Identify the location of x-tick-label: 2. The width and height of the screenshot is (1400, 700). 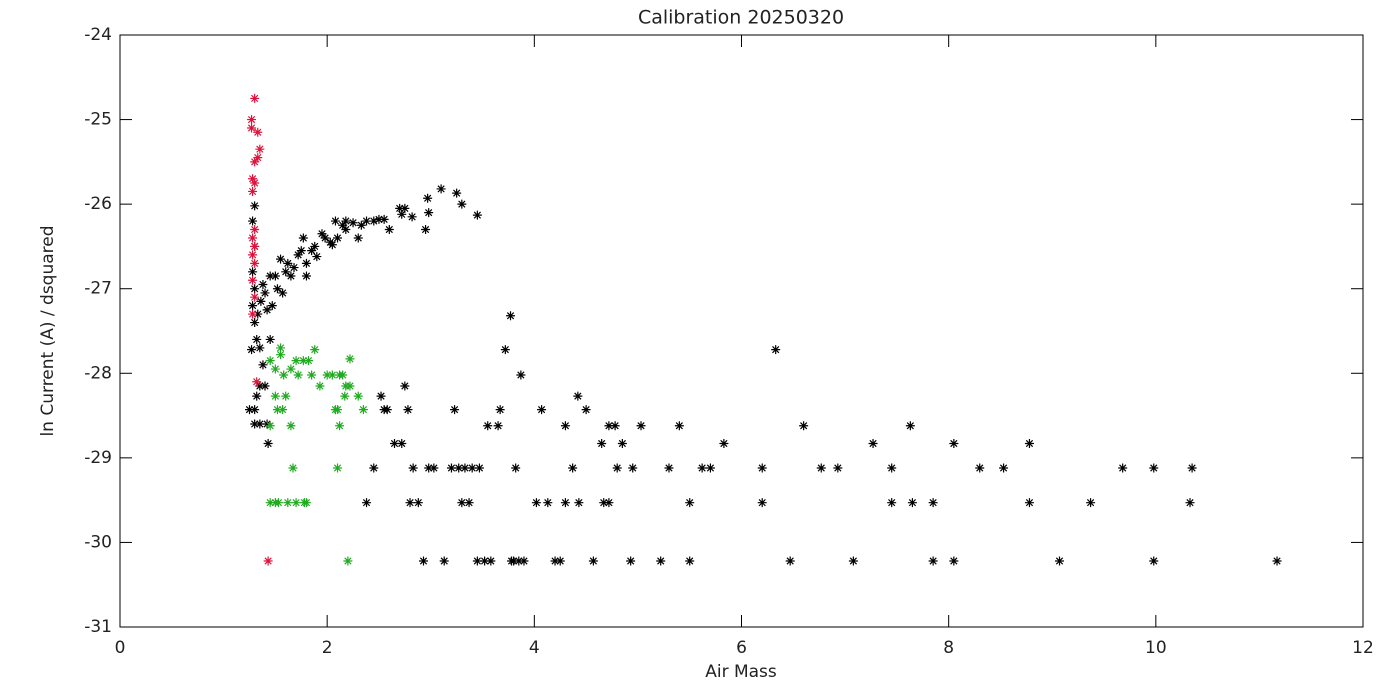
(327, 648).